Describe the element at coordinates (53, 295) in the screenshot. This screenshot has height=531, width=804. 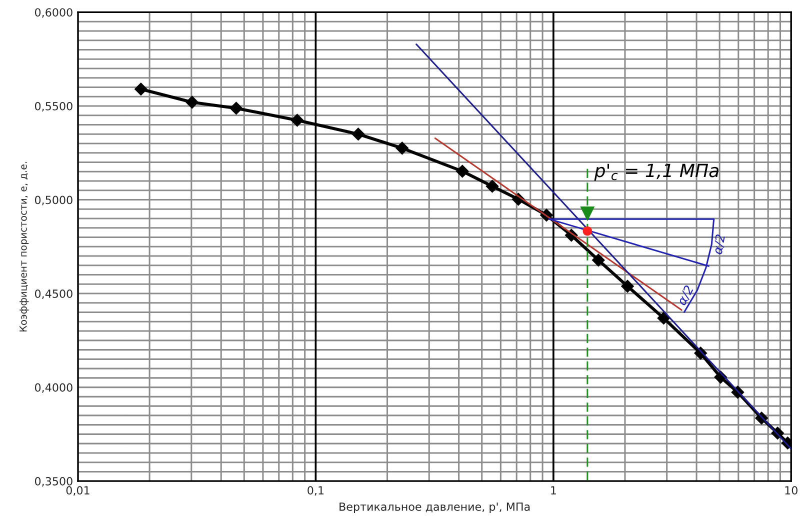
I see `y-tick-label: 0,4500` at that location.